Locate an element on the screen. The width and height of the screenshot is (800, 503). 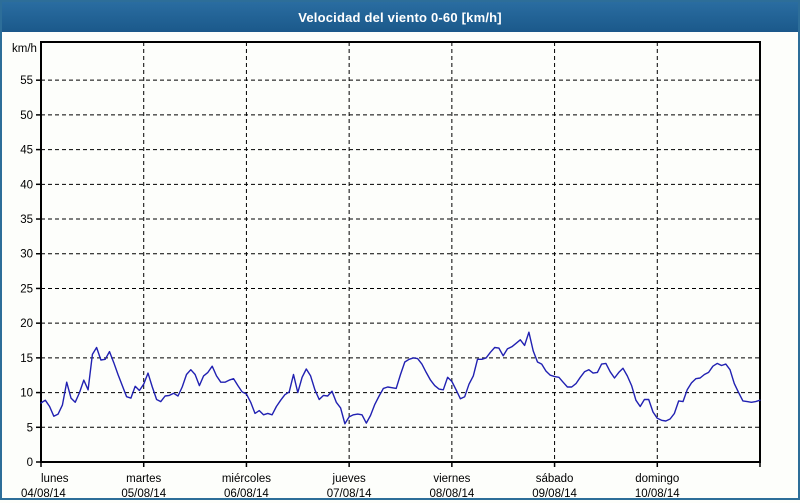
x-day-label: lunes is located at coordinates (55, 479).